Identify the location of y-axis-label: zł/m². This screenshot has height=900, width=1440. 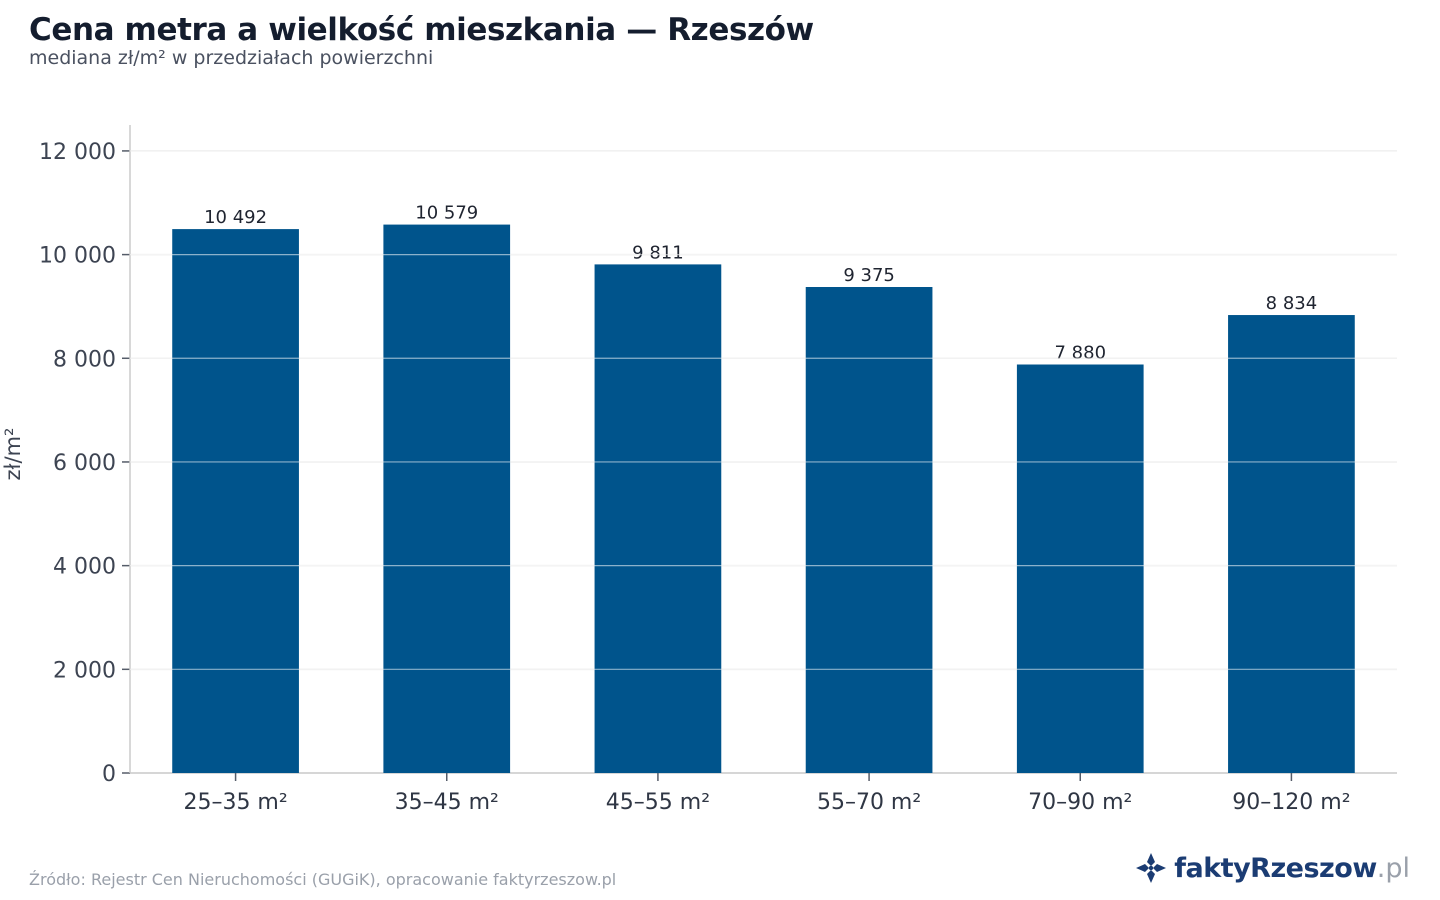
(13, 454).